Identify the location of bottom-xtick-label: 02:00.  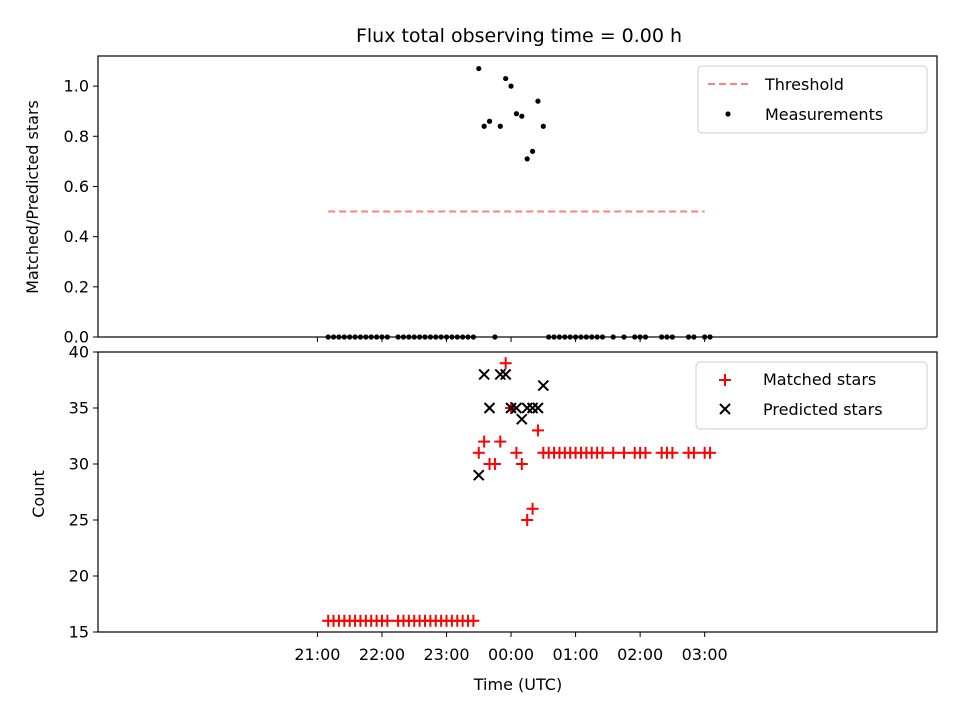
(640, 654).